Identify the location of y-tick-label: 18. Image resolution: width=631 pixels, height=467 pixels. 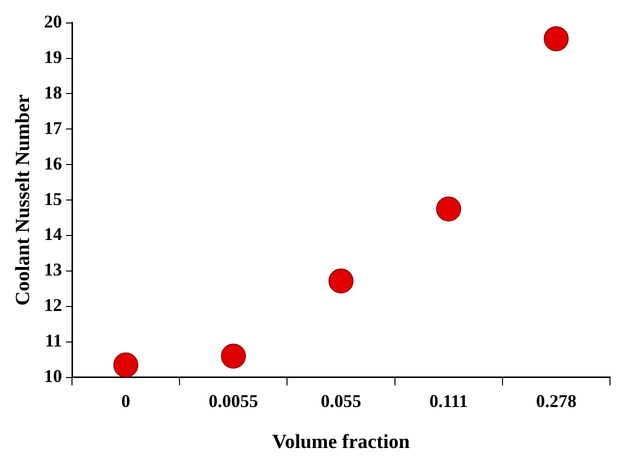
(53, 92).